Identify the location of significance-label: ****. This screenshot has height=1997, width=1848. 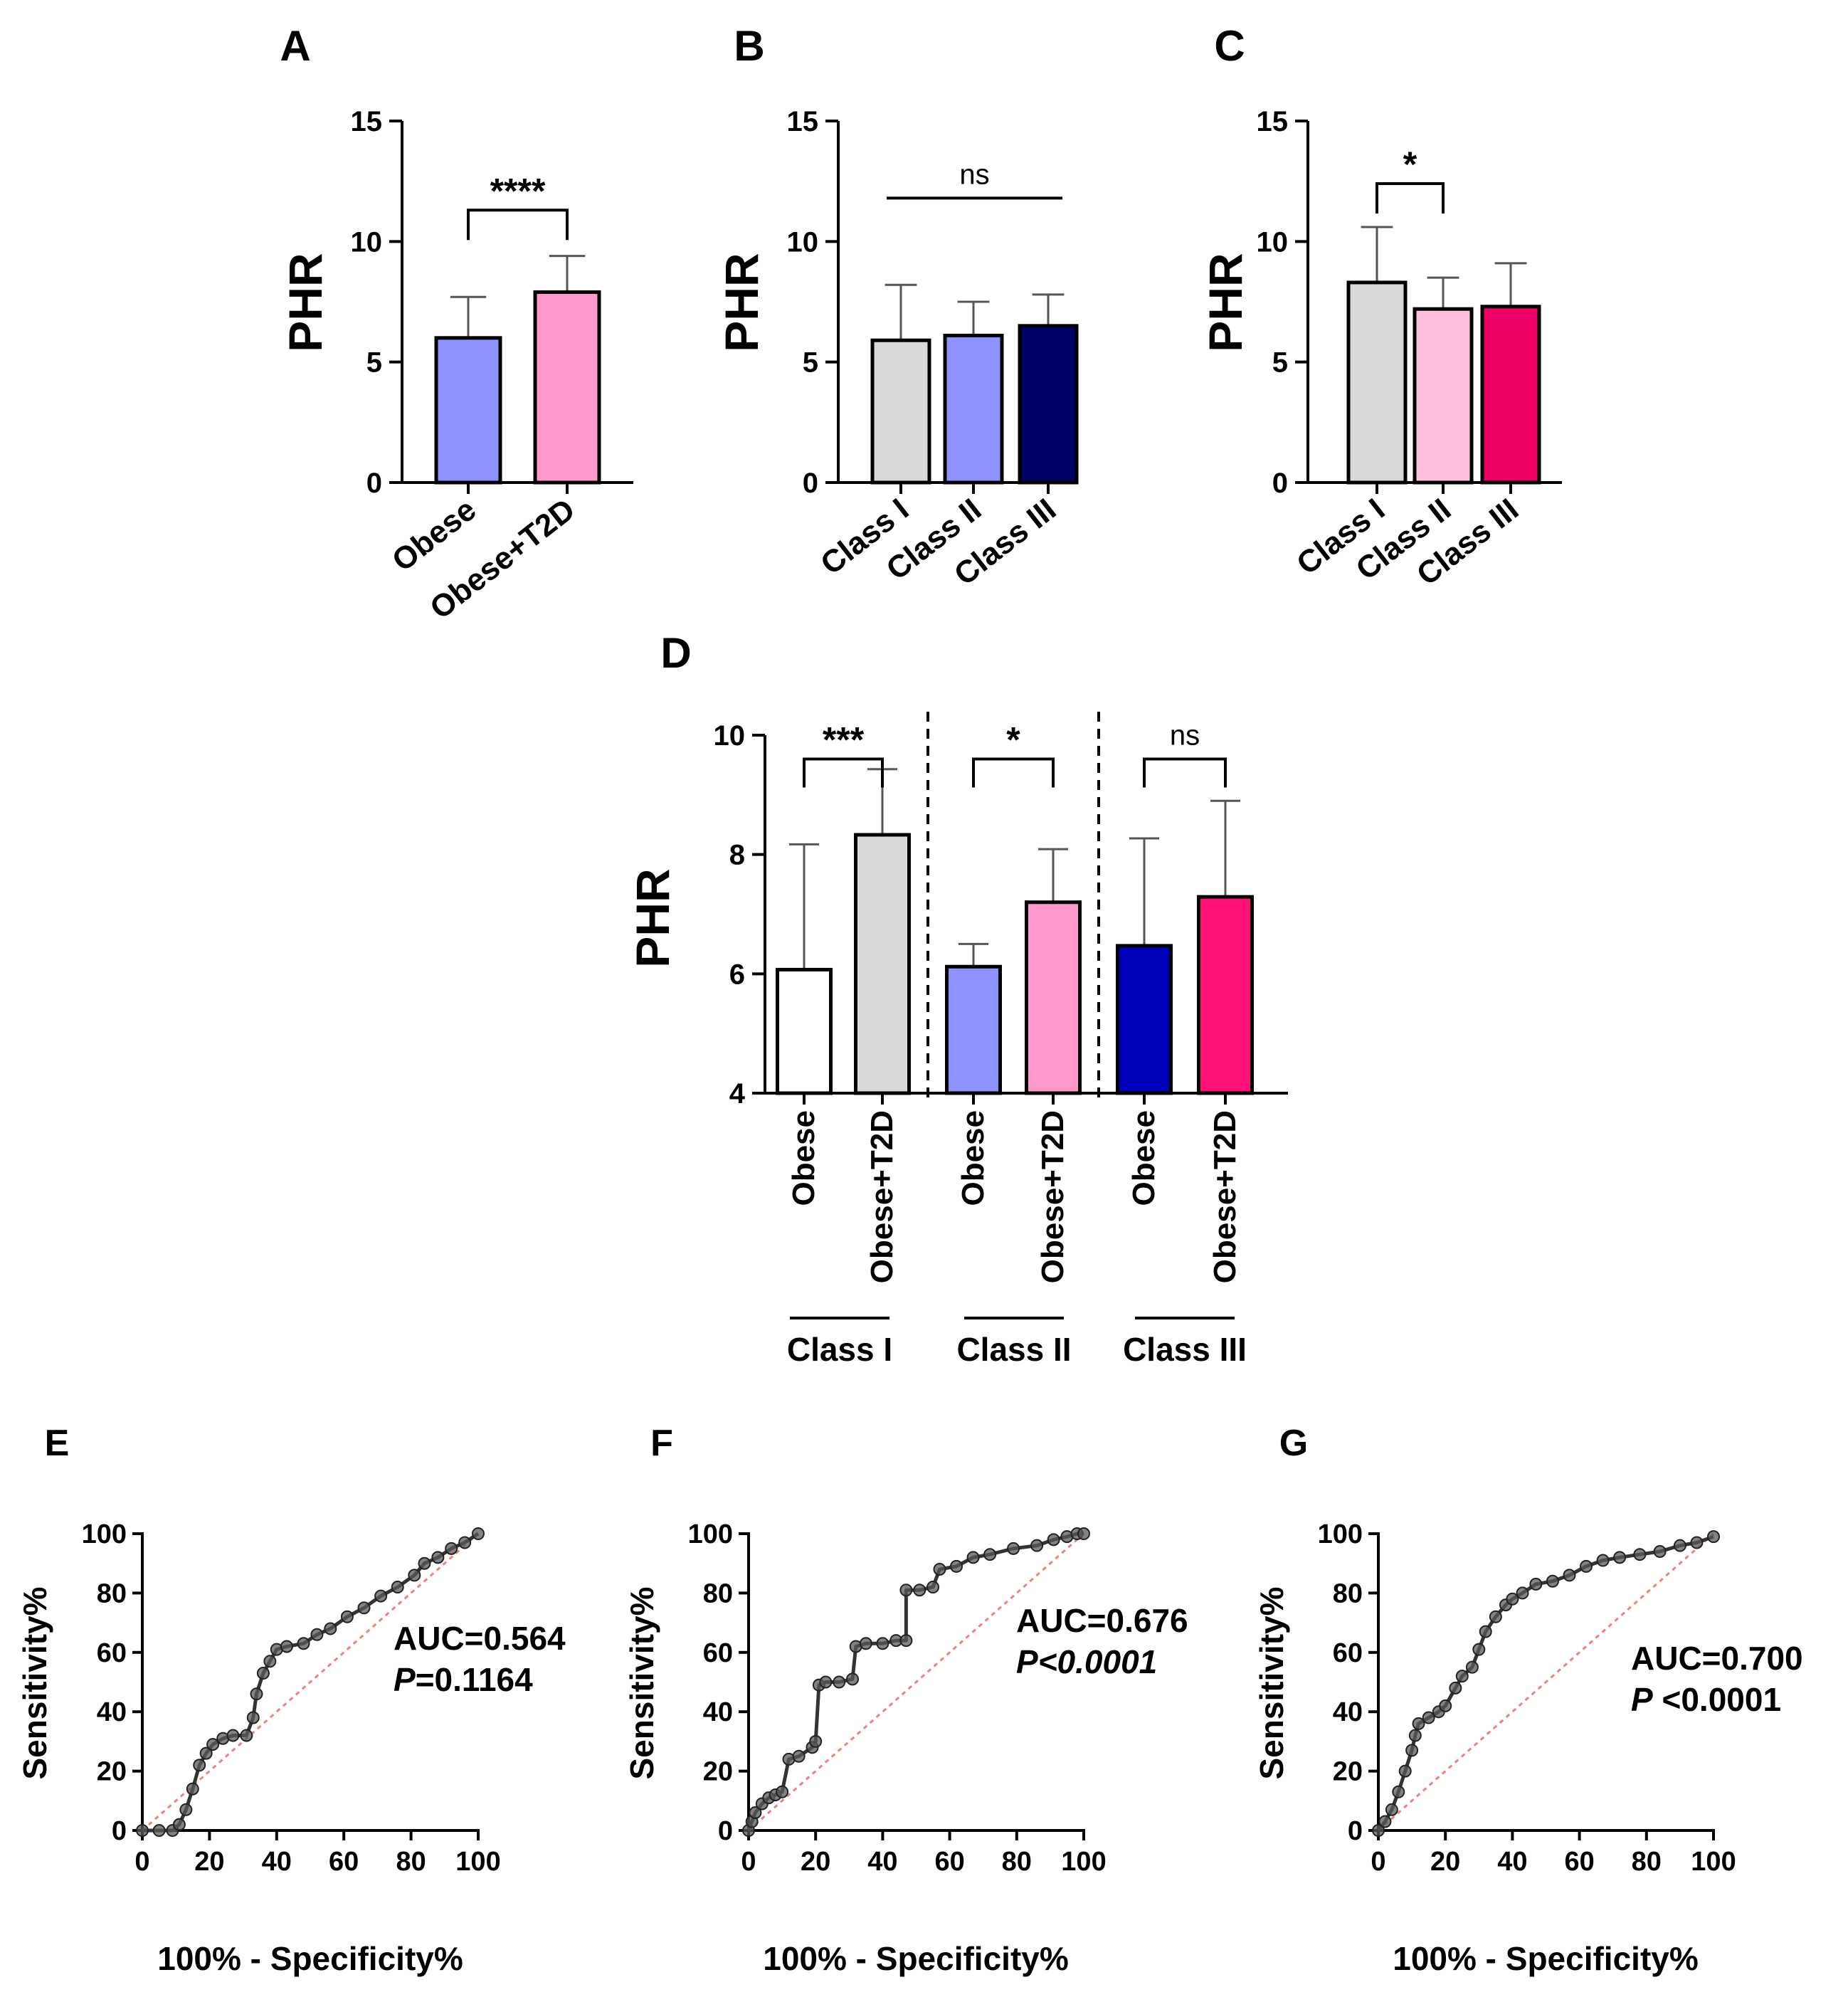
(518, 191).